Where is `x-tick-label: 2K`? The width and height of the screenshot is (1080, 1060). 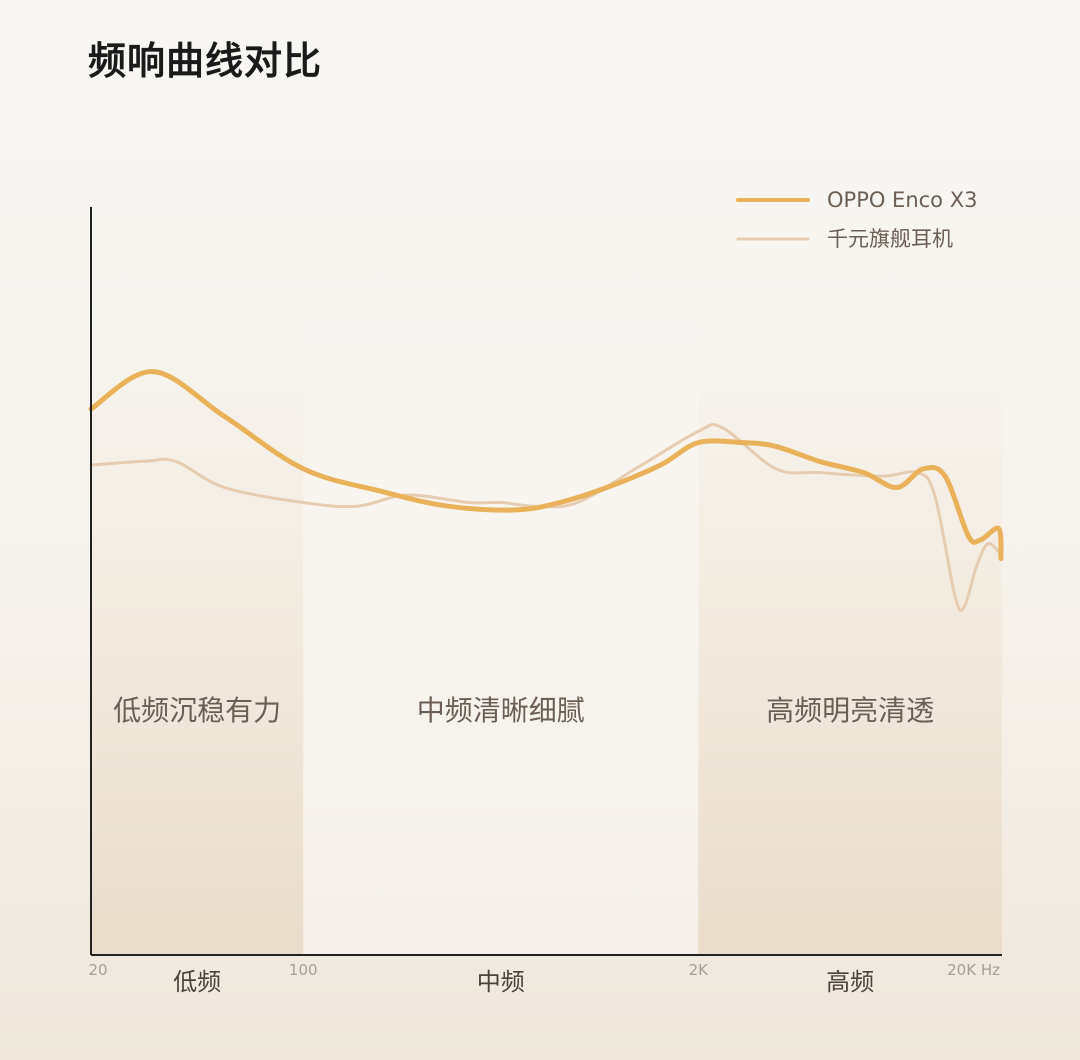
x-tick-label: 2K is located at coordinates (699, 970).